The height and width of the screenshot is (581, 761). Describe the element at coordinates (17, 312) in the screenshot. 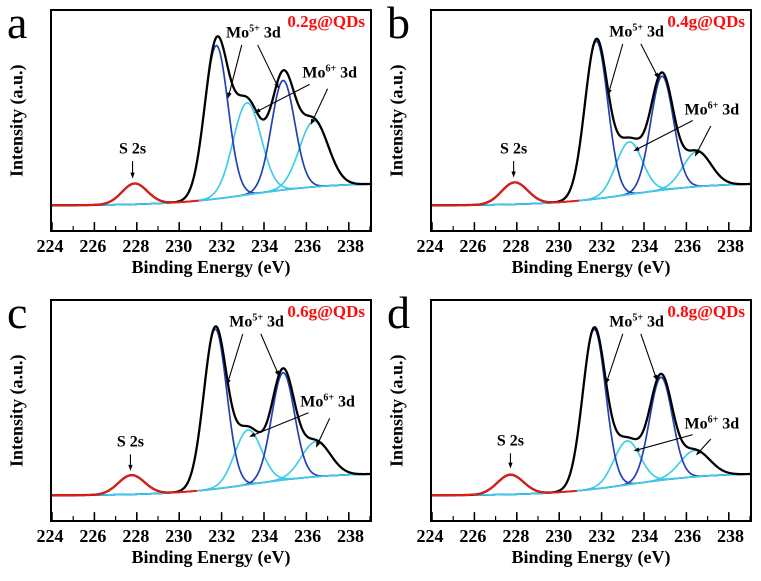

I see `panel-letter-c: c` at that location.